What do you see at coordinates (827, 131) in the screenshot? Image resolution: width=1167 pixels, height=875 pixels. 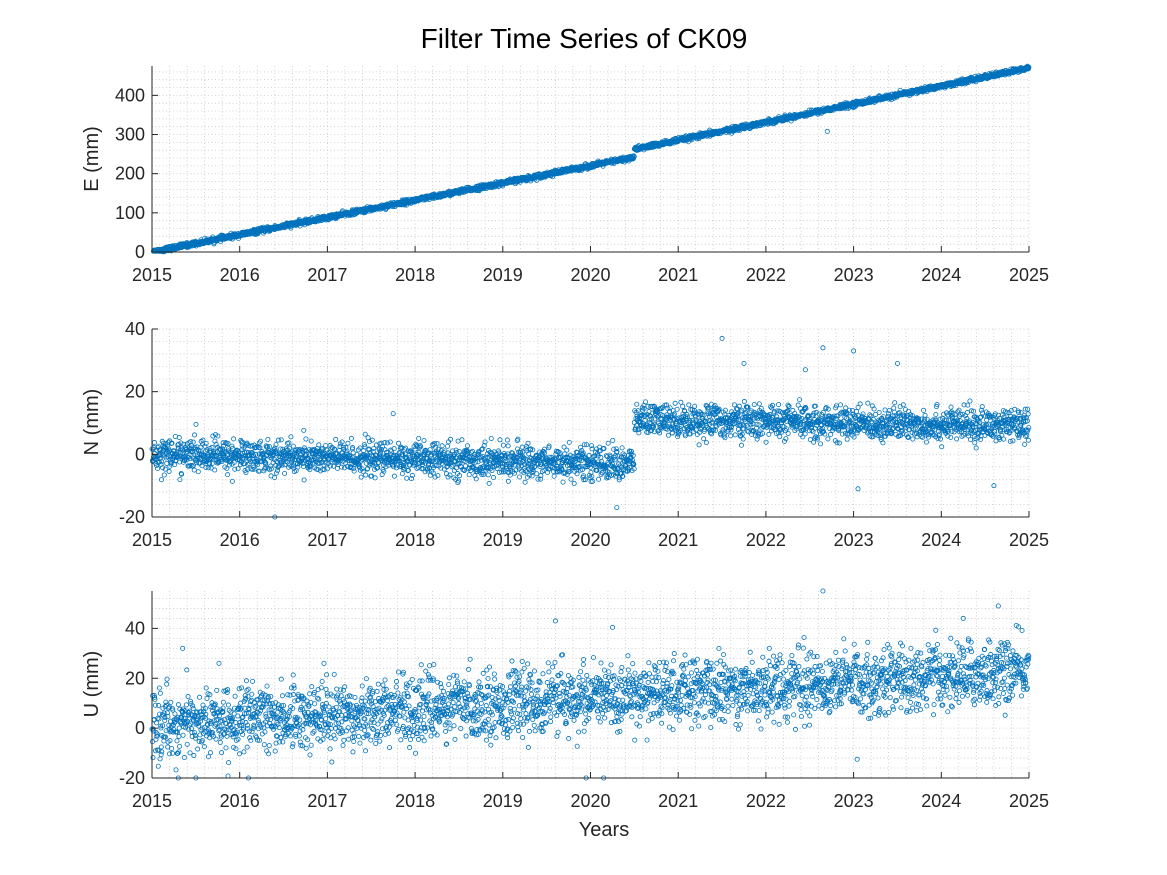 I see `east-outlier-point` at bounding box center [827, 131].